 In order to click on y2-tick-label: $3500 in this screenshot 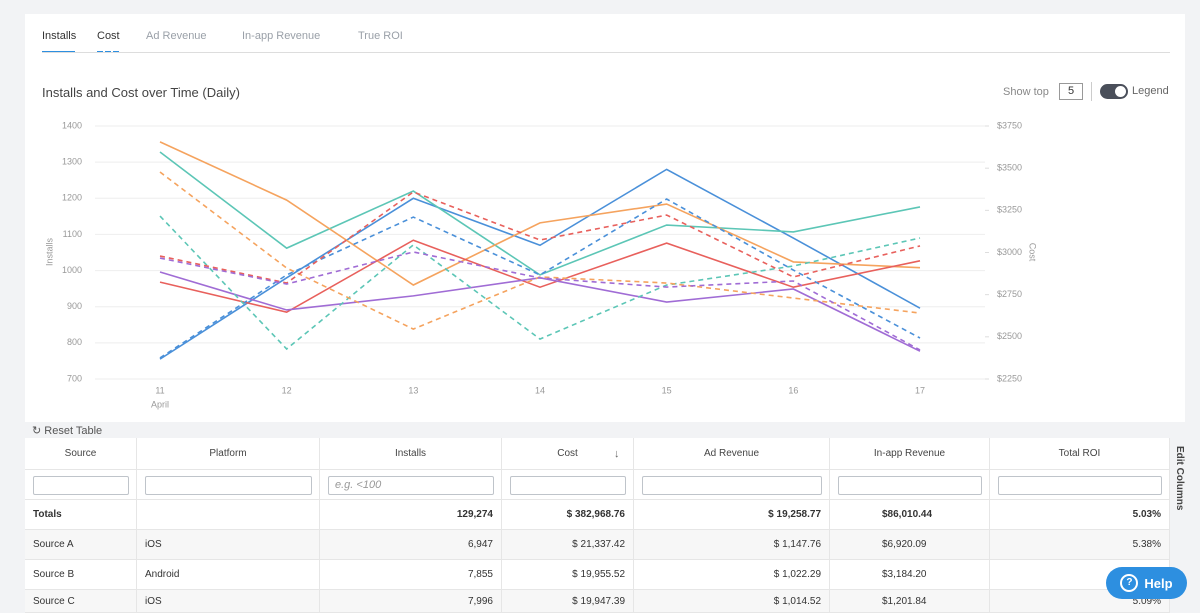, I will do `click(1009, 168)`.